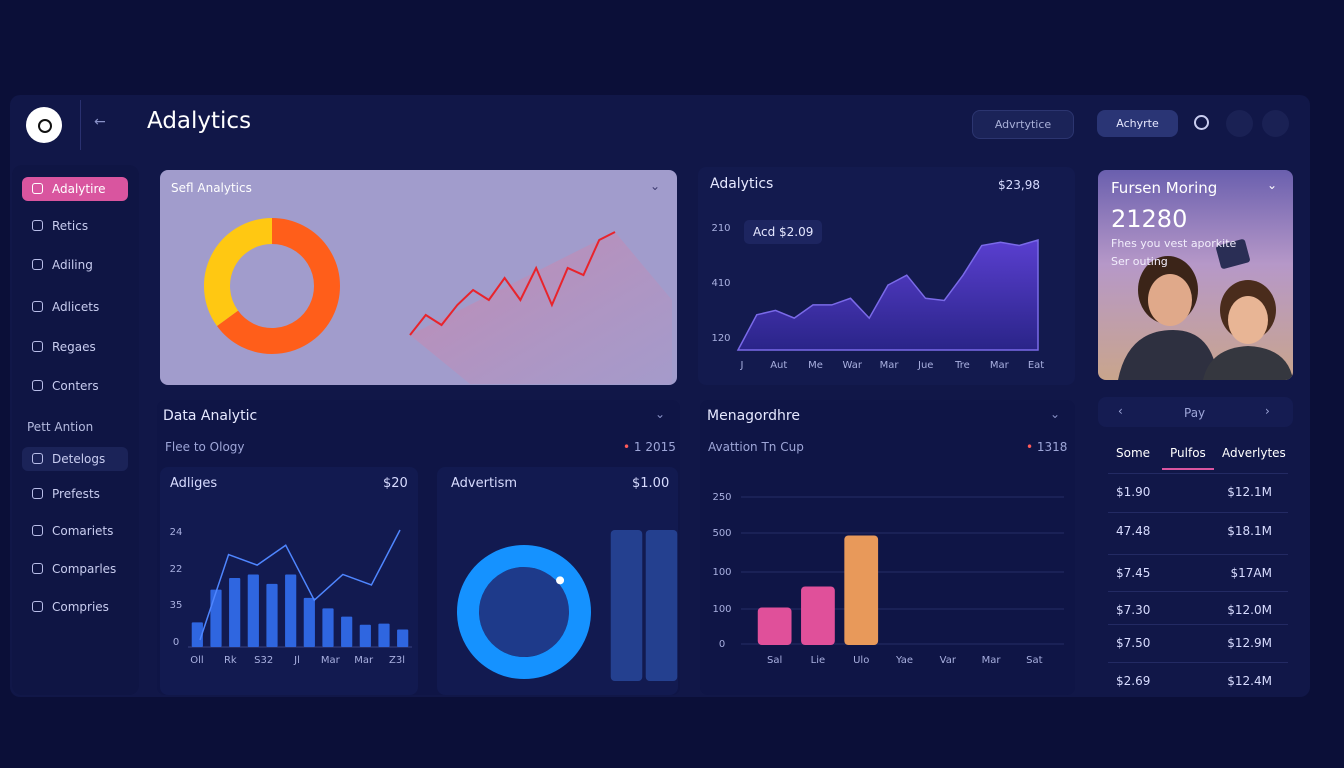 The width and height of the screenshot is (1344, 768). I want to click on nav-item: Comparles, so click(75, 569).